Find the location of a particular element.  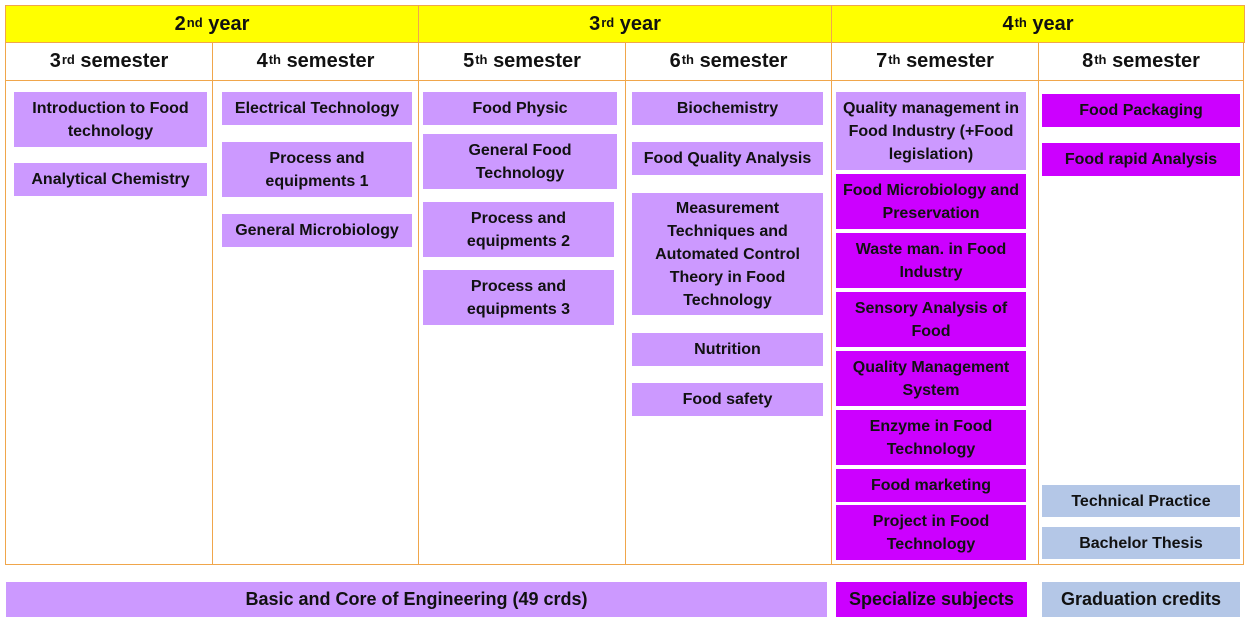

subject-bachelor-thesis: Bachelor Thesis is located at coordinates (1141, 543).